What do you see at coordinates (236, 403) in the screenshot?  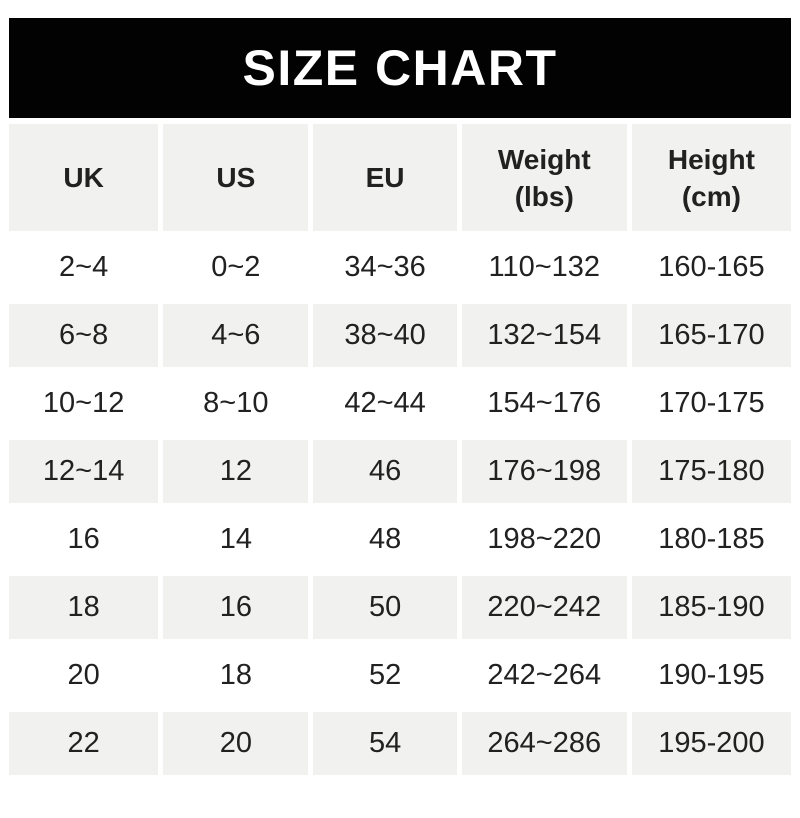 I see `table-cell: 8~10` at bounding box center [236, 403].